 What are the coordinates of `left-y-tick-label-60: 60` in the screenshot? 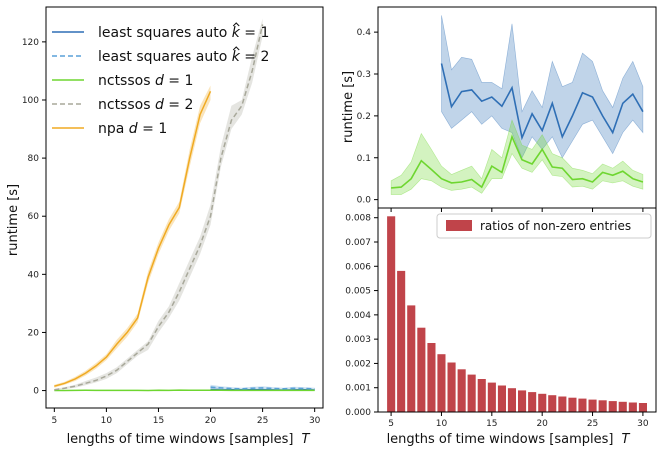 It's located at (34, 217).